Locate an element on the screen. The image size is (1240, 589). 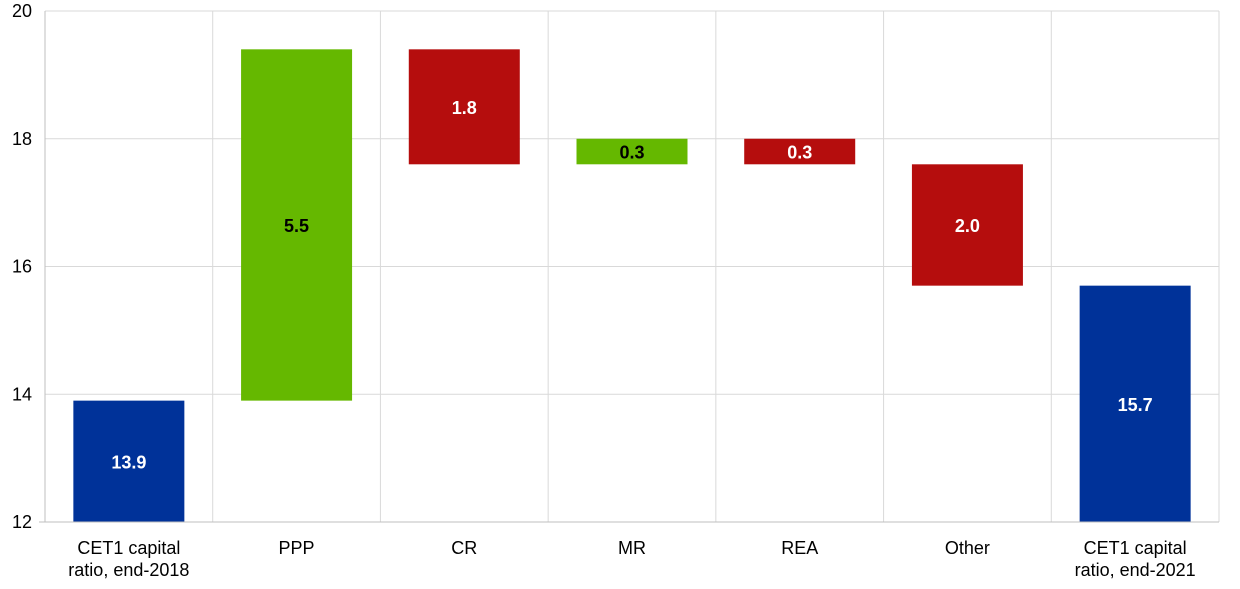
category-label: Other is located at coordinates (967, 548).